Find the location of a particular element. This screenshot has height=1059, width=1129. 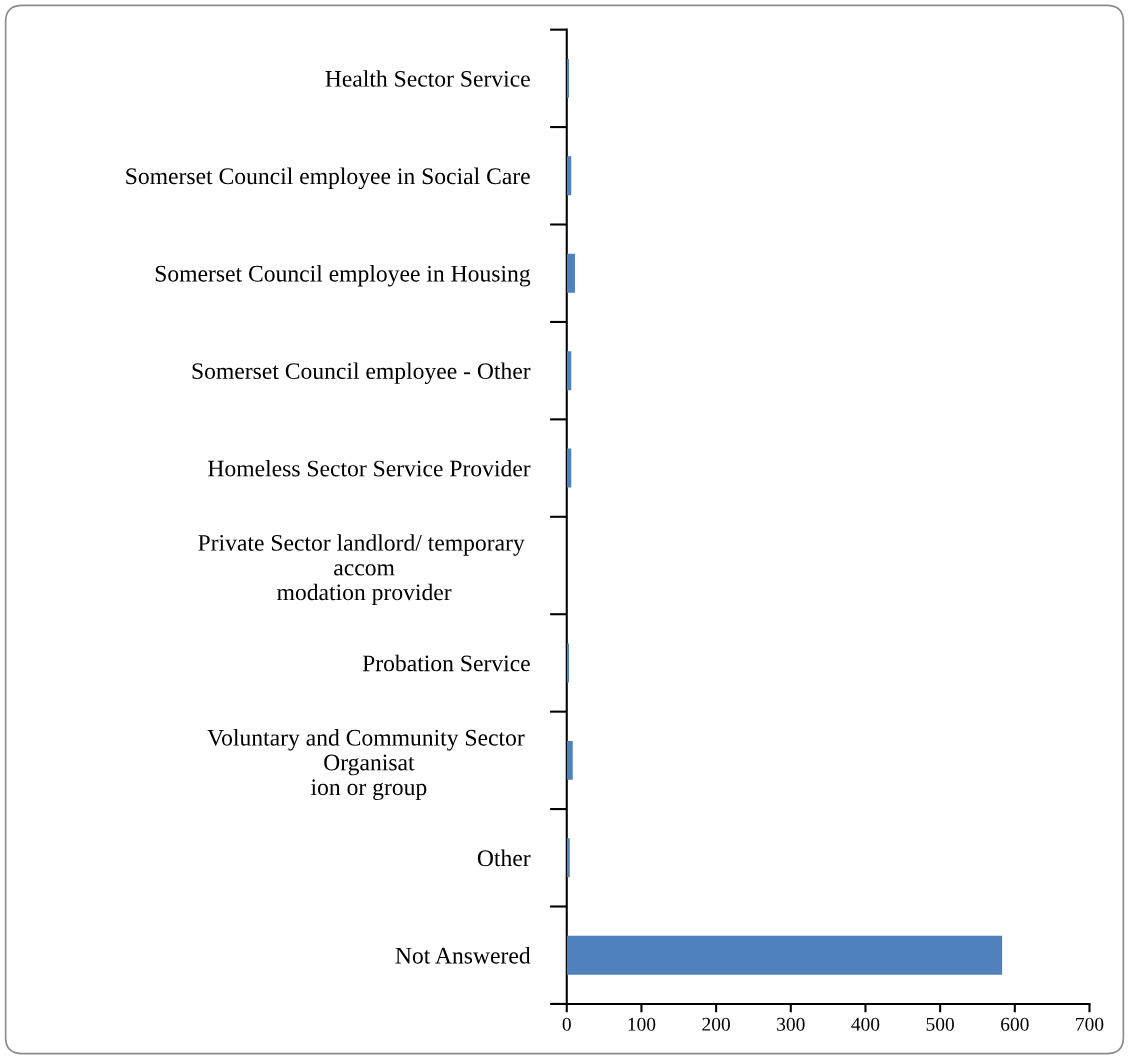

y-tick-label: Not Answered is located at coordinates (463, 955).